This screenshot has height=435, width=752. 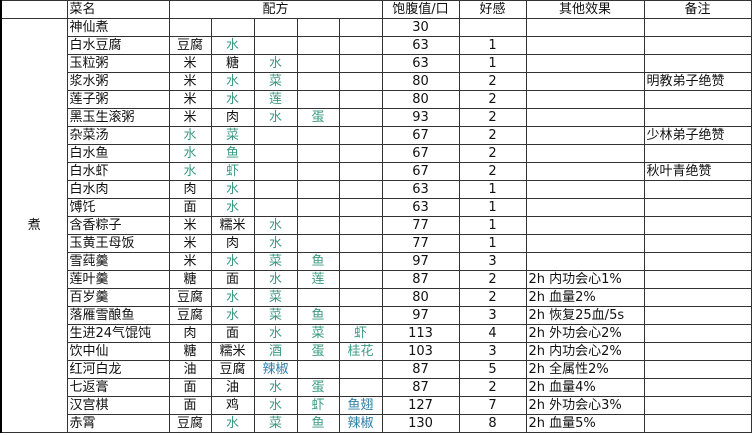 I want to click on dish-name-cell: 含香粽子, so click(x=118, y=225).